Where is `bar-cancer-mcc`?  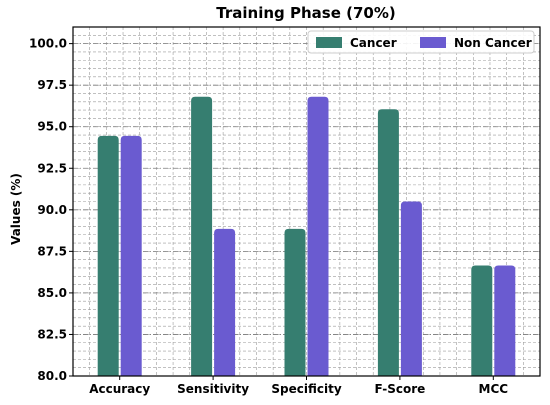 bar-cancer-mcc is located at coordinates (482, 320).